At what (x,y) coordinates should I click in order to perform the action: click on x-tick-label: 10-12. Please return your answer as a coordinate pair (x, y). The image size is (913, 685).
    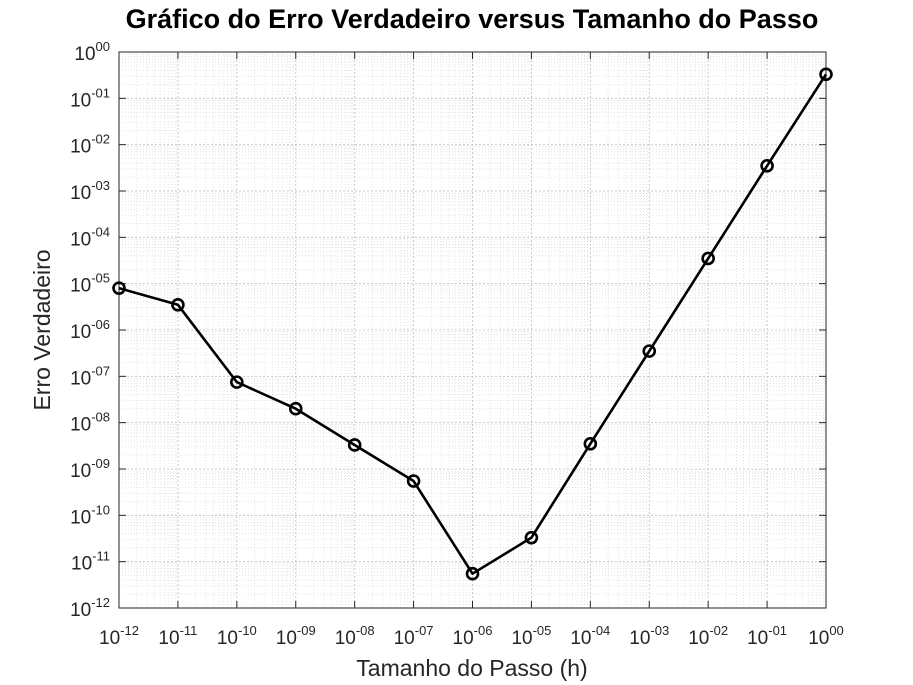
    Looking at the image, I should click on (119, 636).